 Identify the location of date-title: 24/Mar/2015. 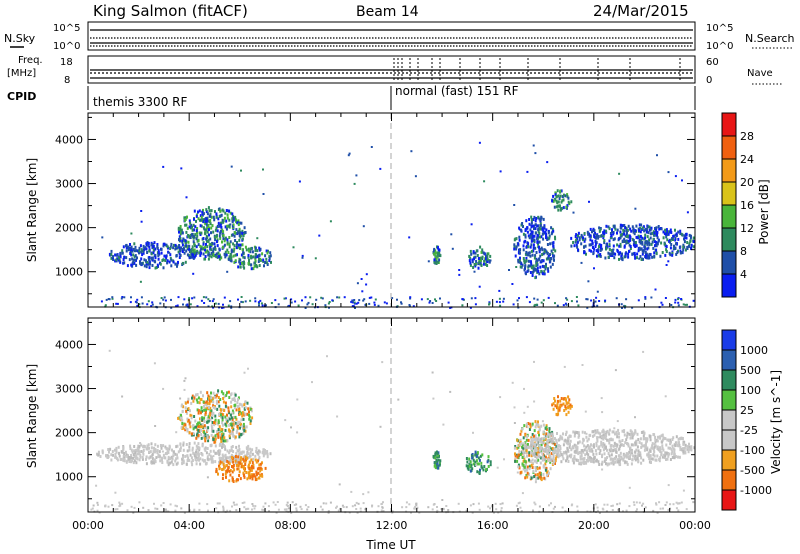
(641, 11).